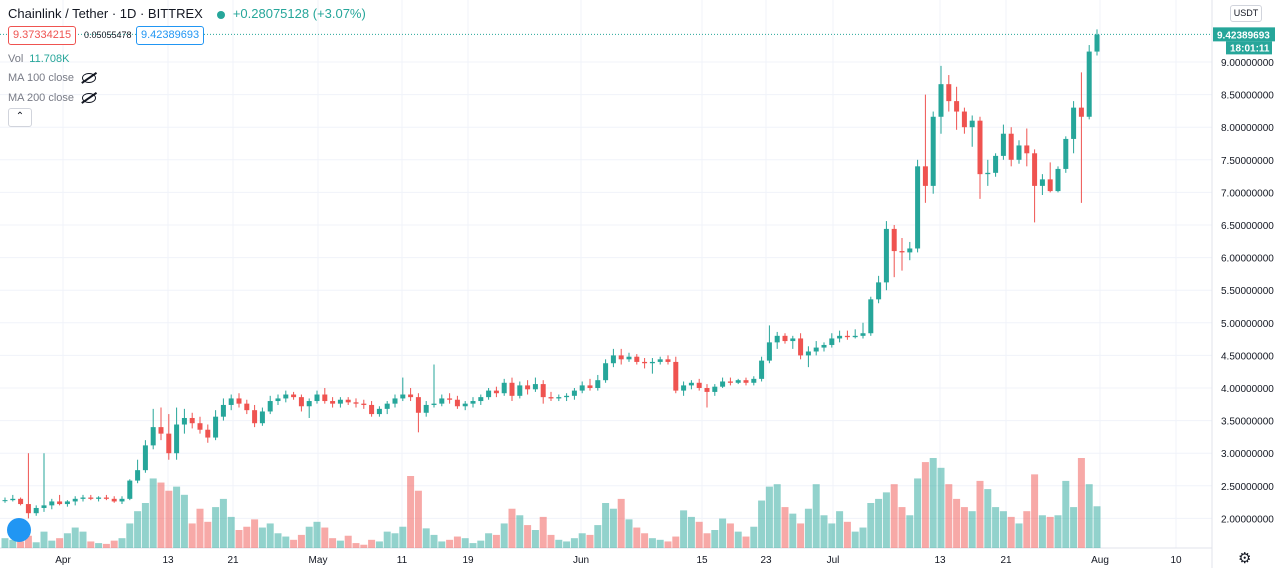 This screenshot has height=568, width=1280. Describe the element at coordinates (1244, 34) in the screenshot. I see `last-price-label-bg` at that location.